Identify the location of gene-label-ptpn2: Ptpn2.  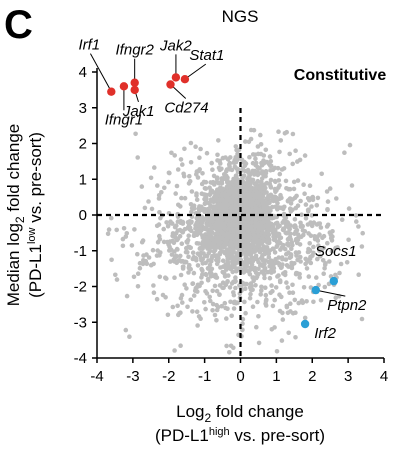
(347, 305).